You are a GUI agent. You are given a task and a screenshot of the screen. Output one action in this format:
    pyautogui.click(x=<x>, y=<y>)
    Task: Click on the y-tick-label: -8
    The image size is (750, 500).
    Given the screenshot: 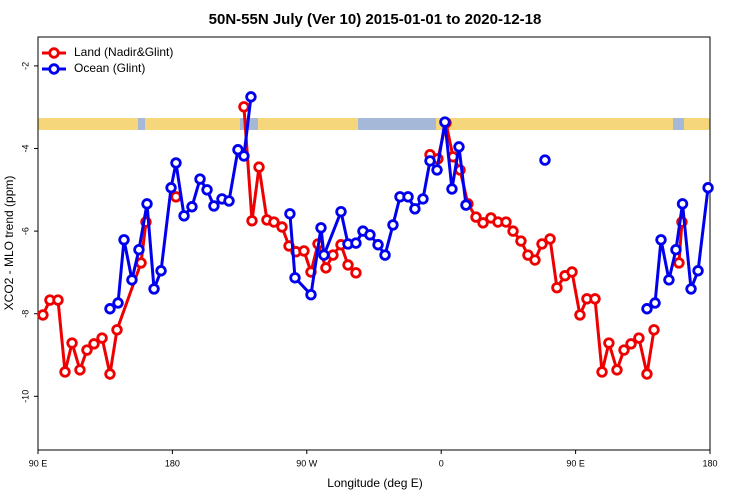 What is the action you would take?
    pyautogui.click(x=25, y=314)
    